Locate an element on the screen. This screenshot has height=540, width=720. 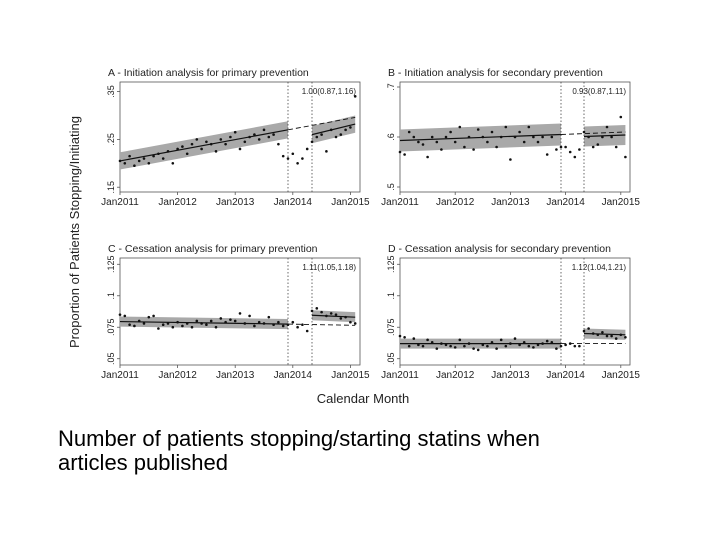
panel-b-y-tick-label: .7 is located at coordinates (391, 87).